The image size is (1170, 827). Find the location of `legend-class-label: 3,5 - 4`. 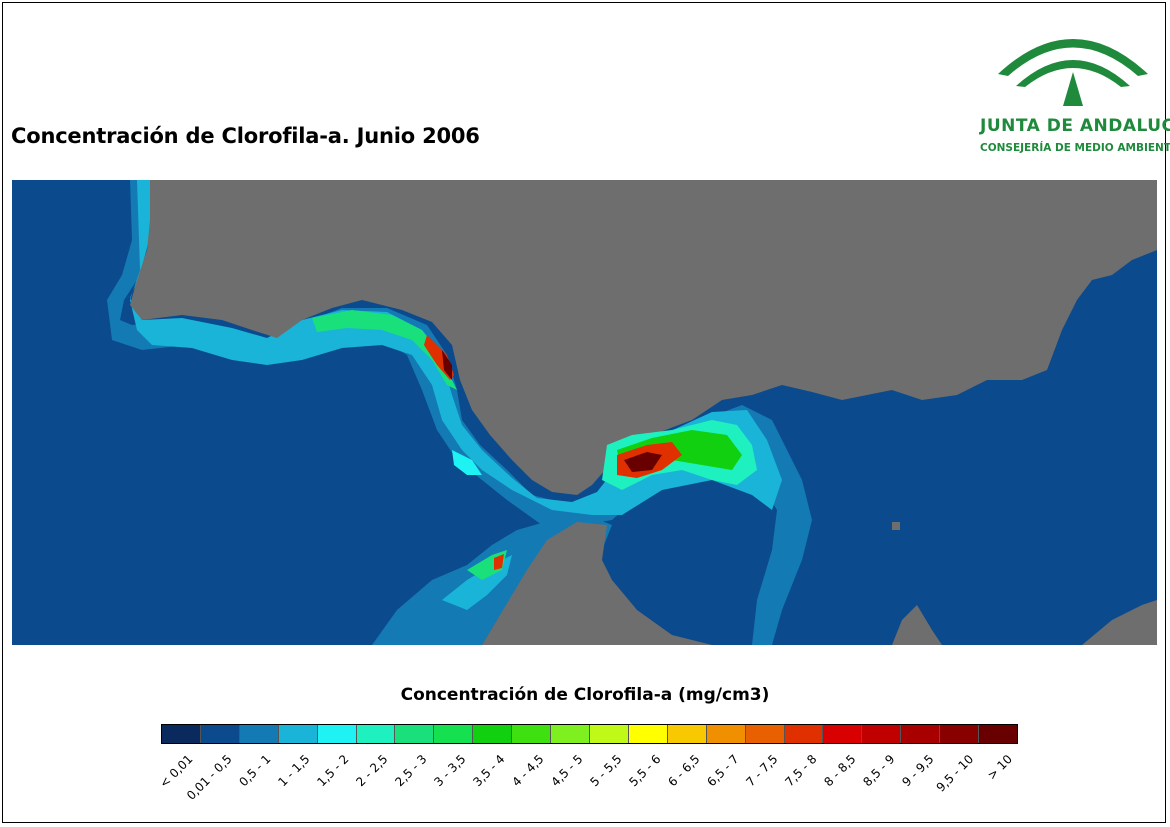

legend-class-label: 3,5 - 4 is located at coordinates (489, 771).